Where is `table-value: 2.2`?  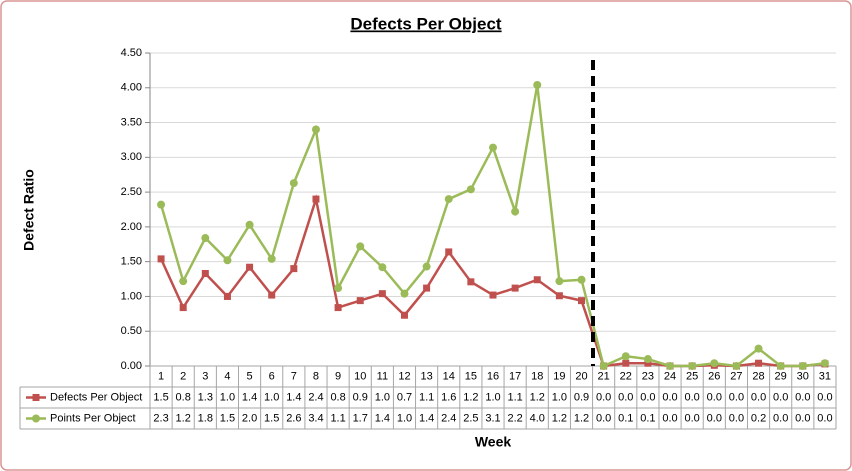
table-value: 2.2 is located at coordinates (514, 418).